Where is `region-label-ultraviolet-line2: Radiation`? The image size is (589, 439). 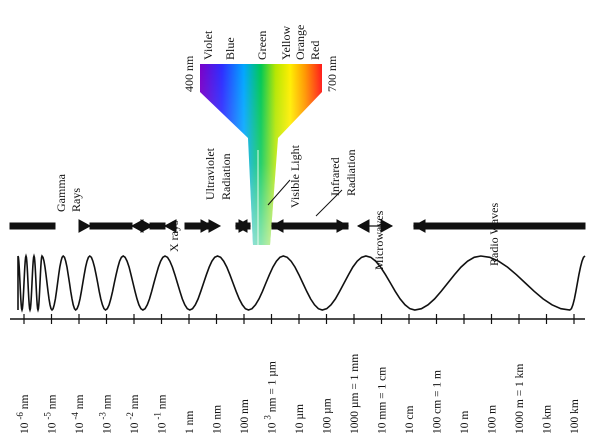
region-label-ultraviolet-line2: Radiation is located at coordinates (226, 176).